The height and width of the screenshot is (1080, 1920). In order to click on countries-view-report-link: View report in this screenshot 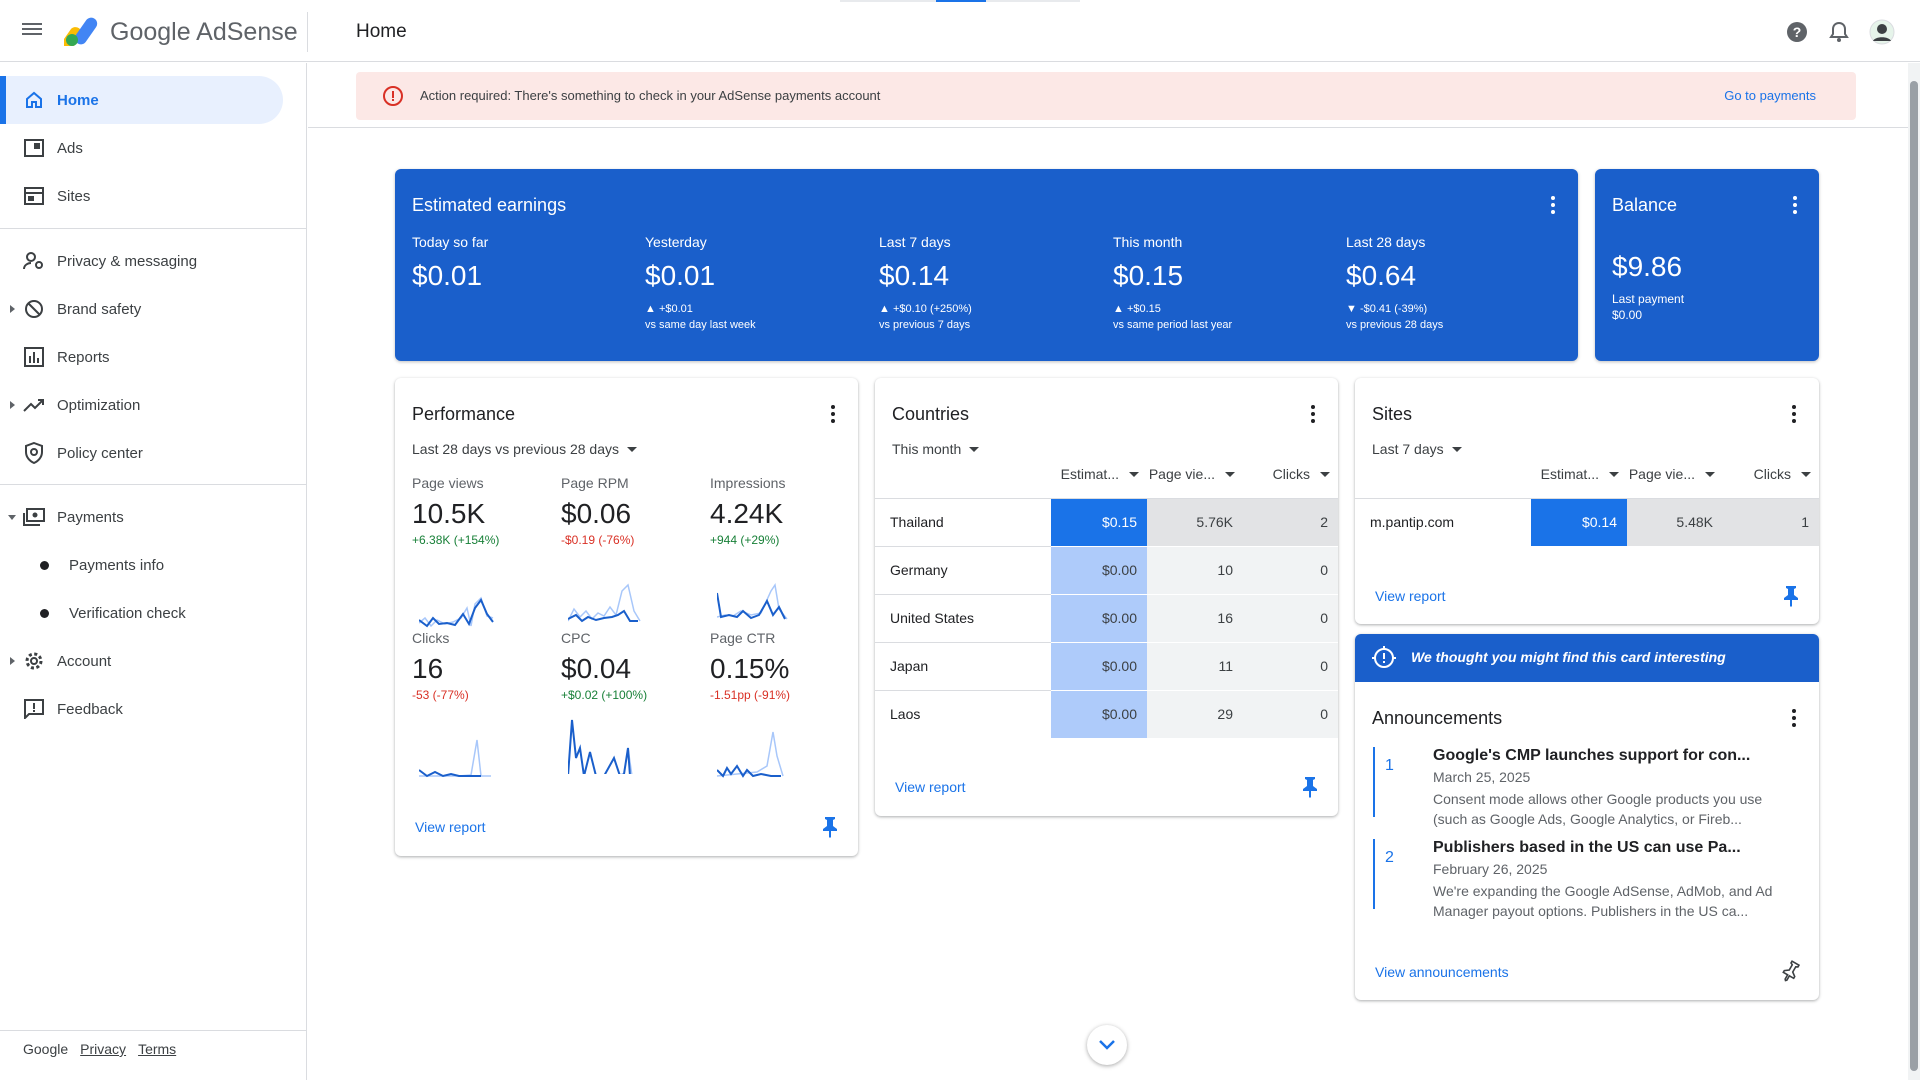, I will do `click(930, 787)`.